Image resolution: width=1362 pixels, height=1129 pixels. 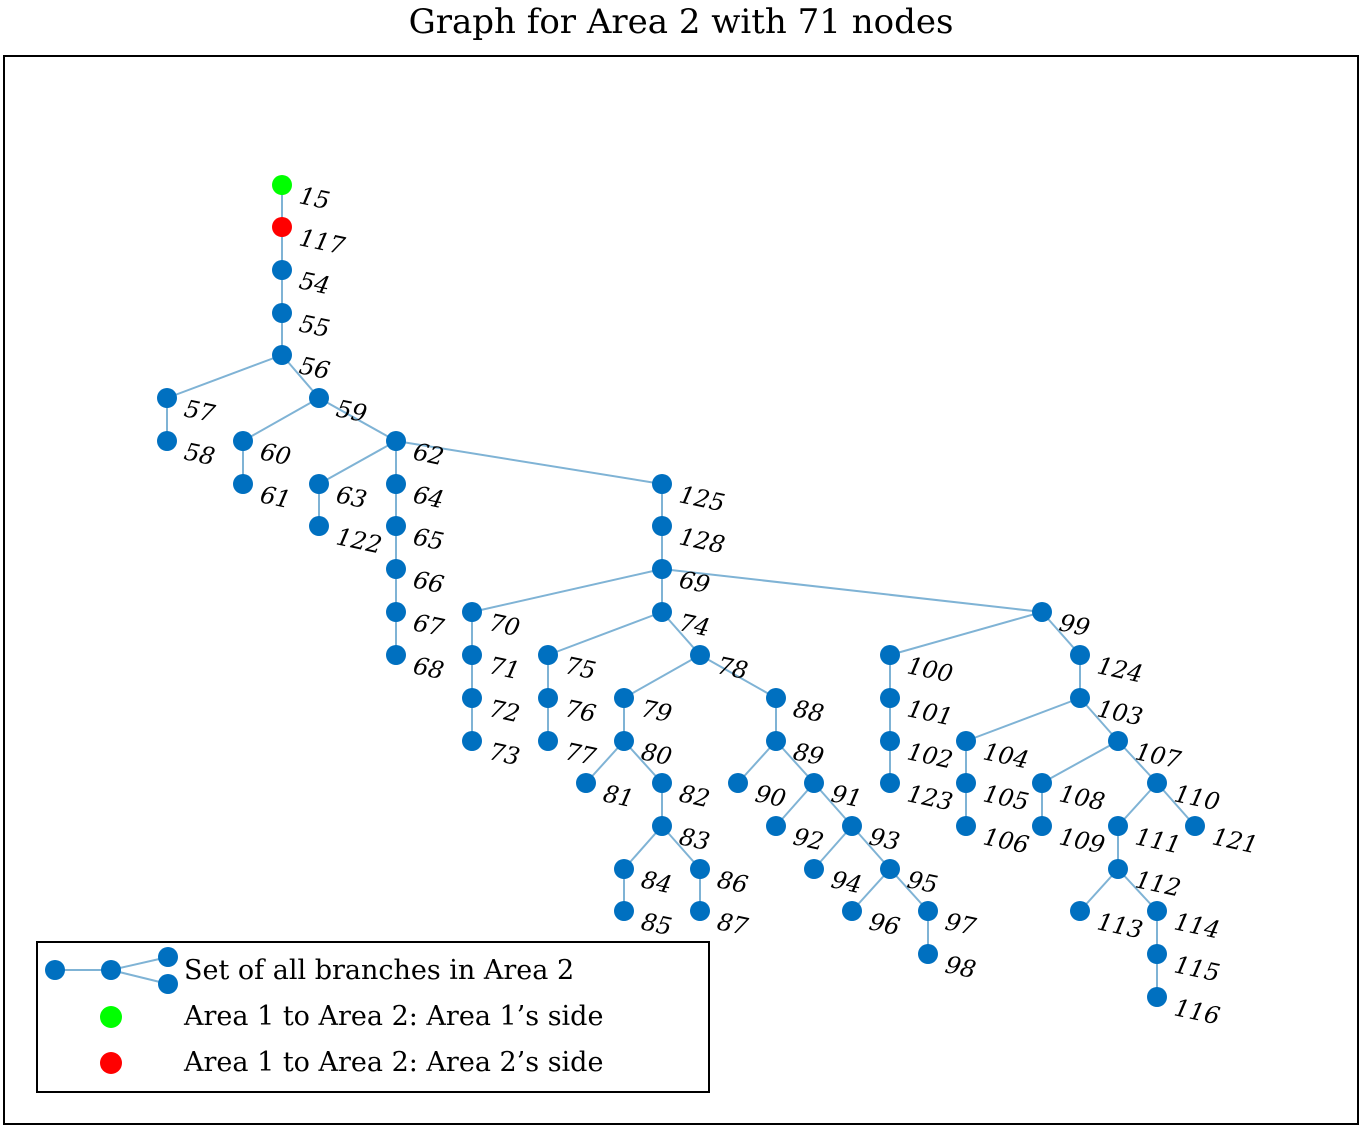 What do you see at coordinates (359, 540) in the screenshot?
I see `node-label-122: 122` at bounding box center [359, 540].